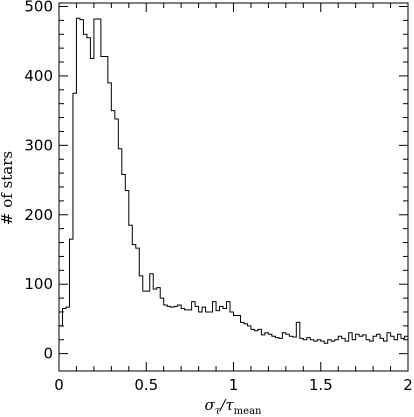 The width and height of the screenshot is (414, 417). What do you see at coordinates (248, 411) in the screenshot?
I see `x-axis-label-subscript-2: mean` at bounding box center [248, 411].